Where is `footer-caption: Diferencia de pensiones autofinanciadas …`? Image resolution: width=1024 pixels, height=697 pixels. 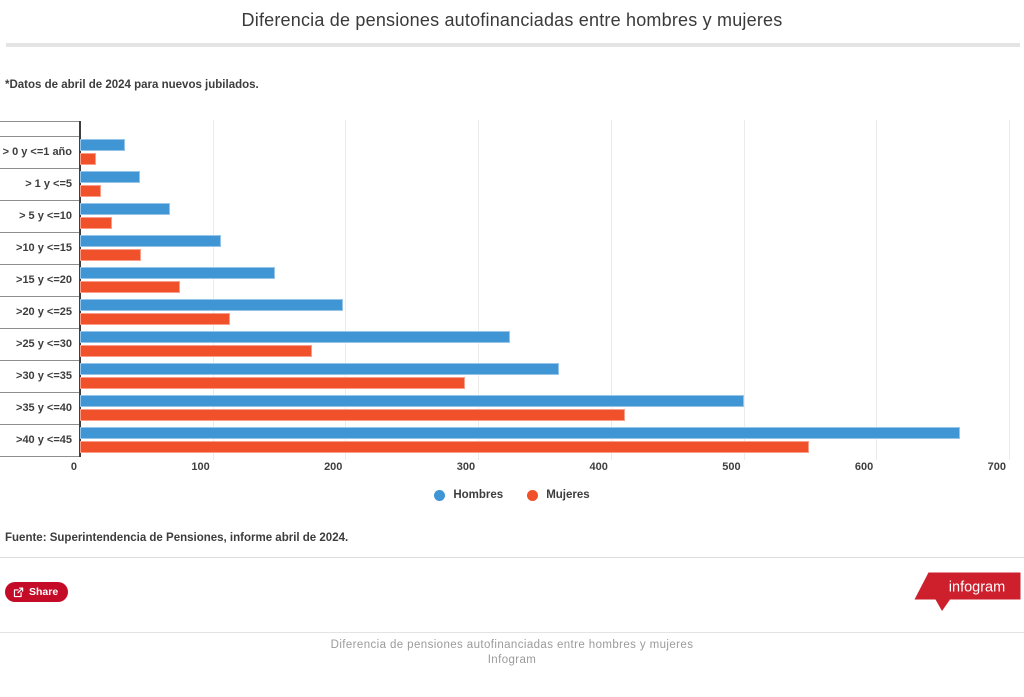 footer-caption: Diferencia de pensiones autofinanciadas … is located at coordinates (512, 653).